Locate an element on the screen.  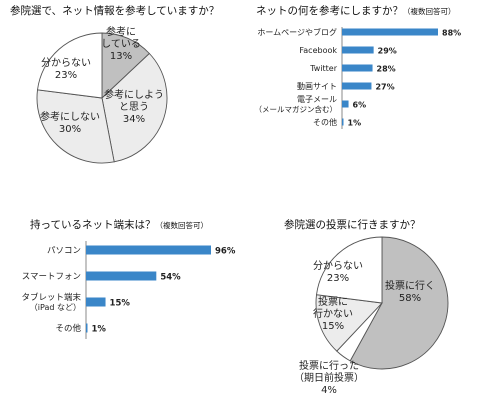
pie-label-2: 参考にしない 30% is located at coordinates (70, 122).